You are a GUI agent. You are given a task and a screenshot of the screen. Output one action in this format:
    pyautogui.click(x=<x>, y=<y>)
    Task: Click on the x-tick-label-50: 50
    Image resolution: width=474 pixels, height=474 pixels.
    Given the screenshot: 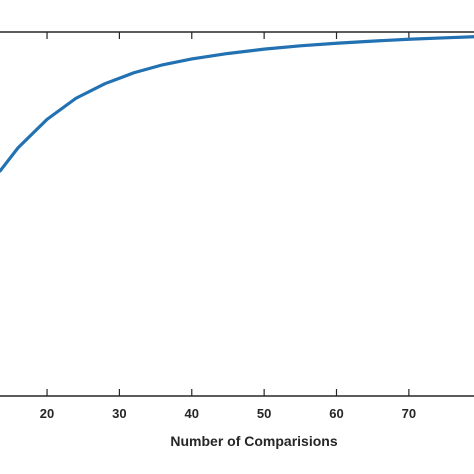 What is the action you would take?
    pyautogui.click(x=264, y=413)
    